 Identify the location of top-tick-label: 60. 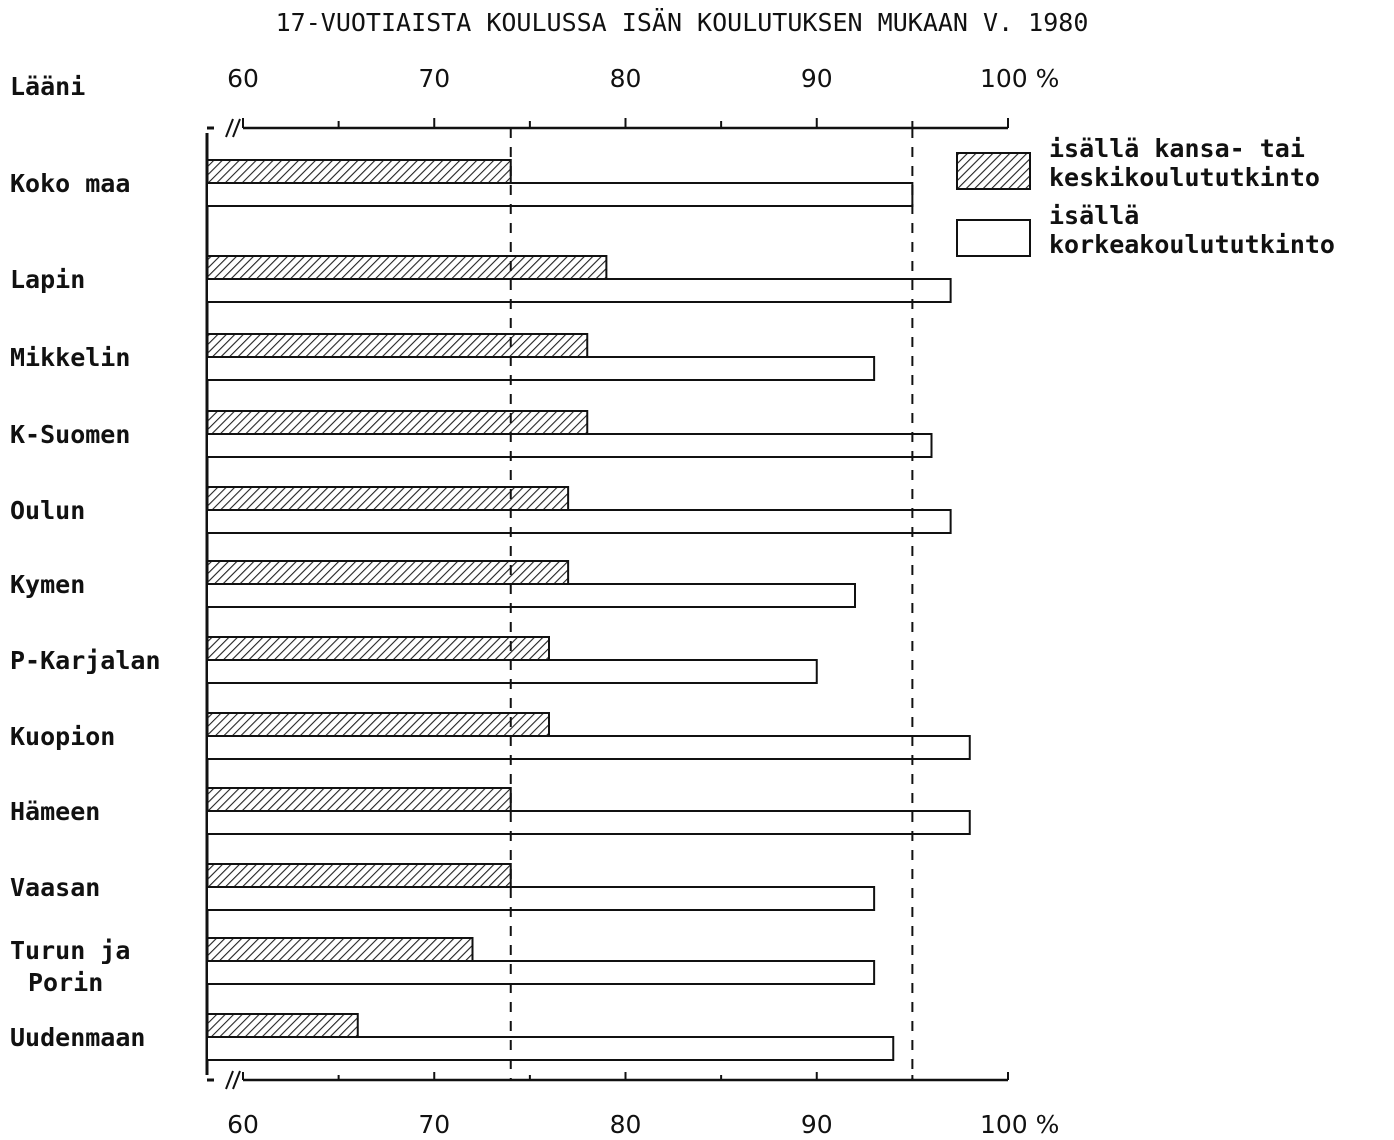
(243, 78).